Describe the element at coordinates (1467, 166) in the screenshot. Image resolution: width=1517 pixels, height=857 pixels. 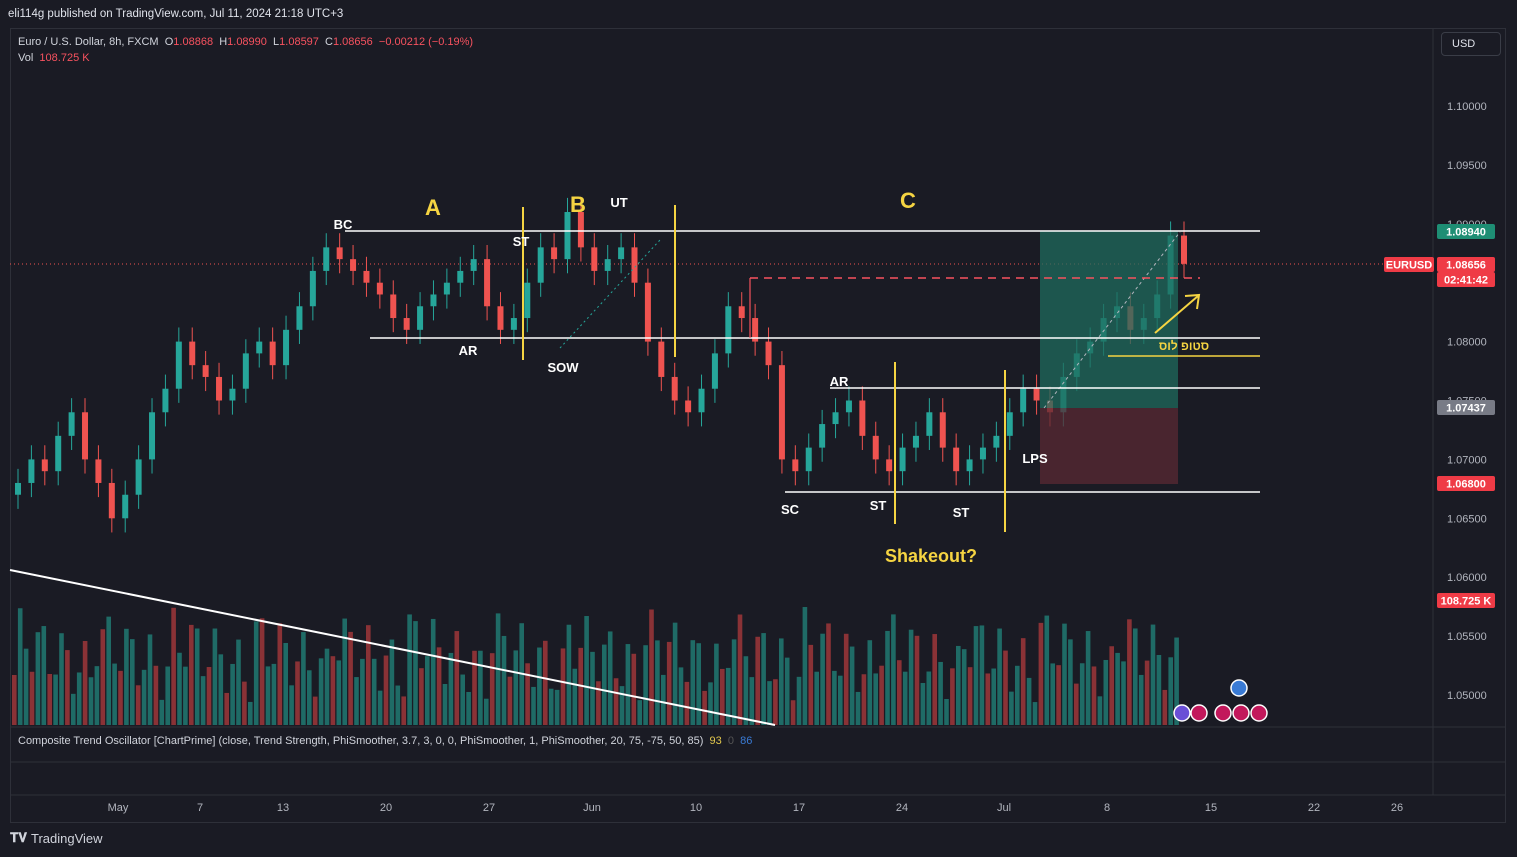
I see `price-tick-label: 1.09500` at that location.